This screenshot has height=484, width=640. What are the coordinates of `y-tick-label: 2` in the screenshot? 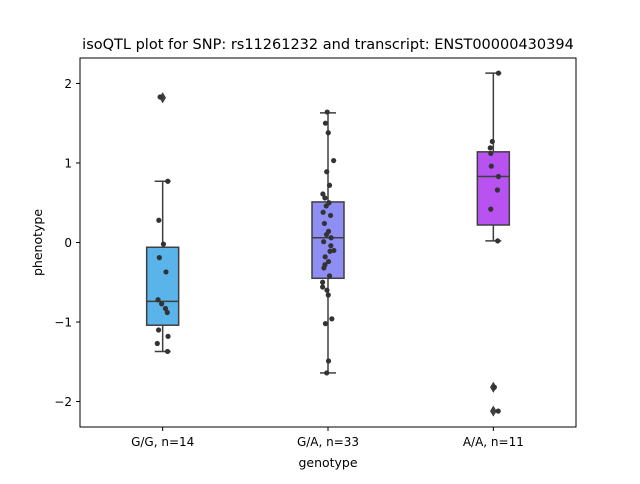 It's located at (68, 84).